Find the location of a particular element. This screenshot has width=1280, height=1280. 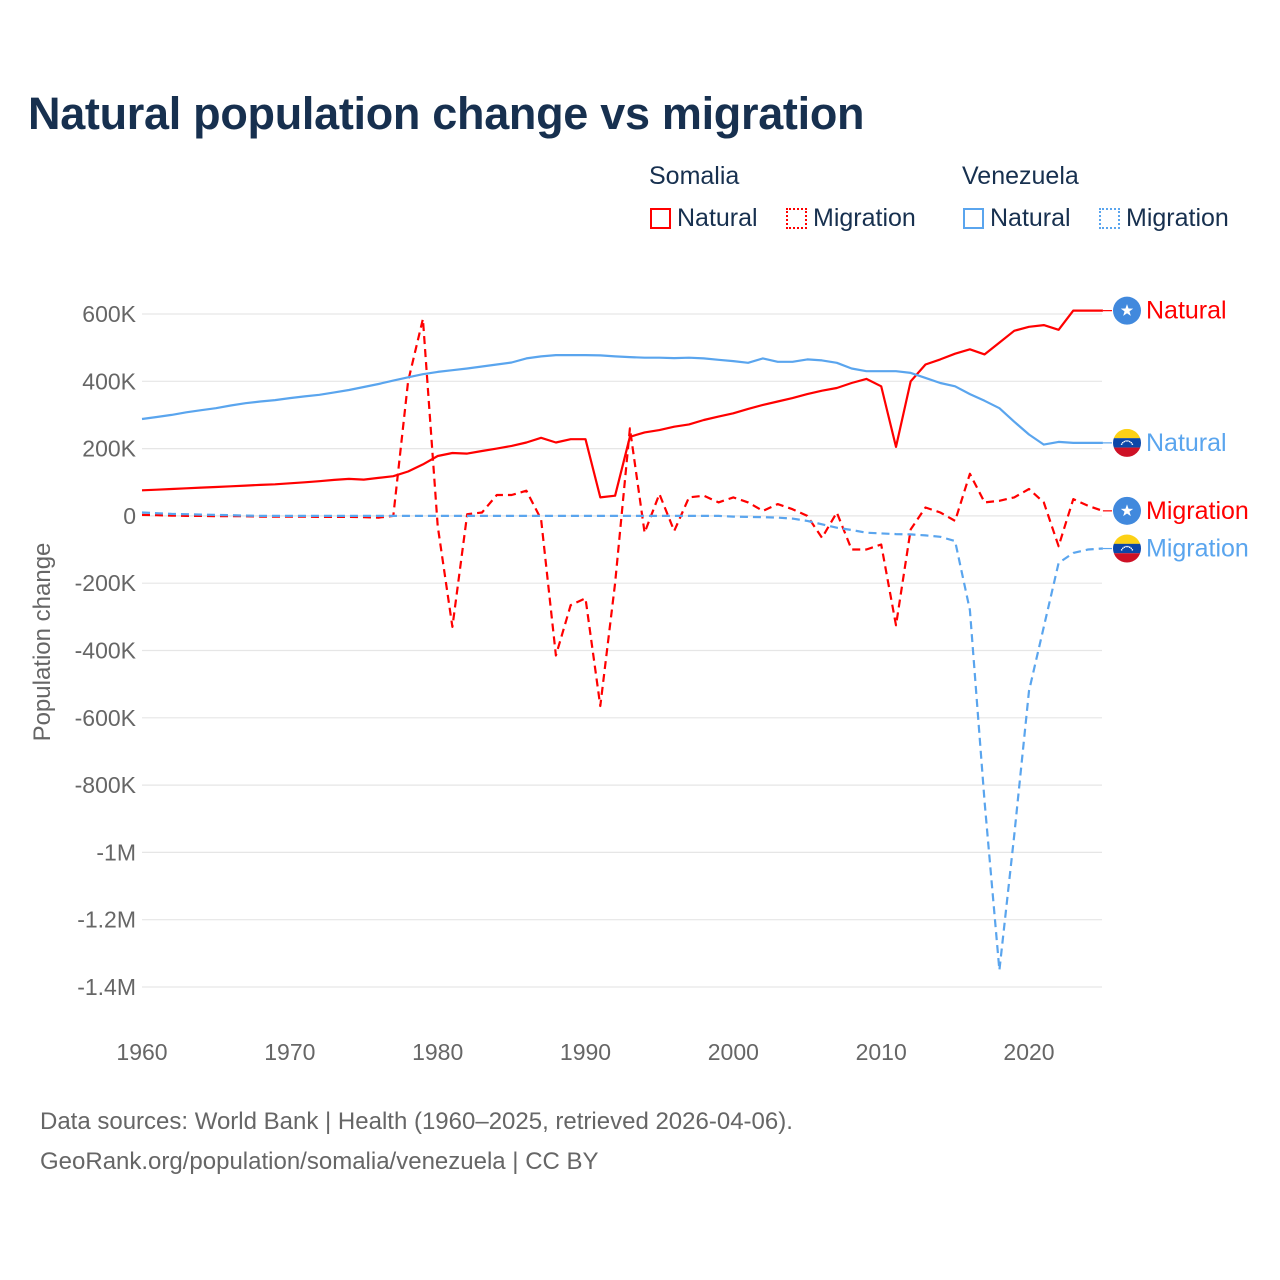

x-tick-label: 1960 is located at coordinates (141, 1052).